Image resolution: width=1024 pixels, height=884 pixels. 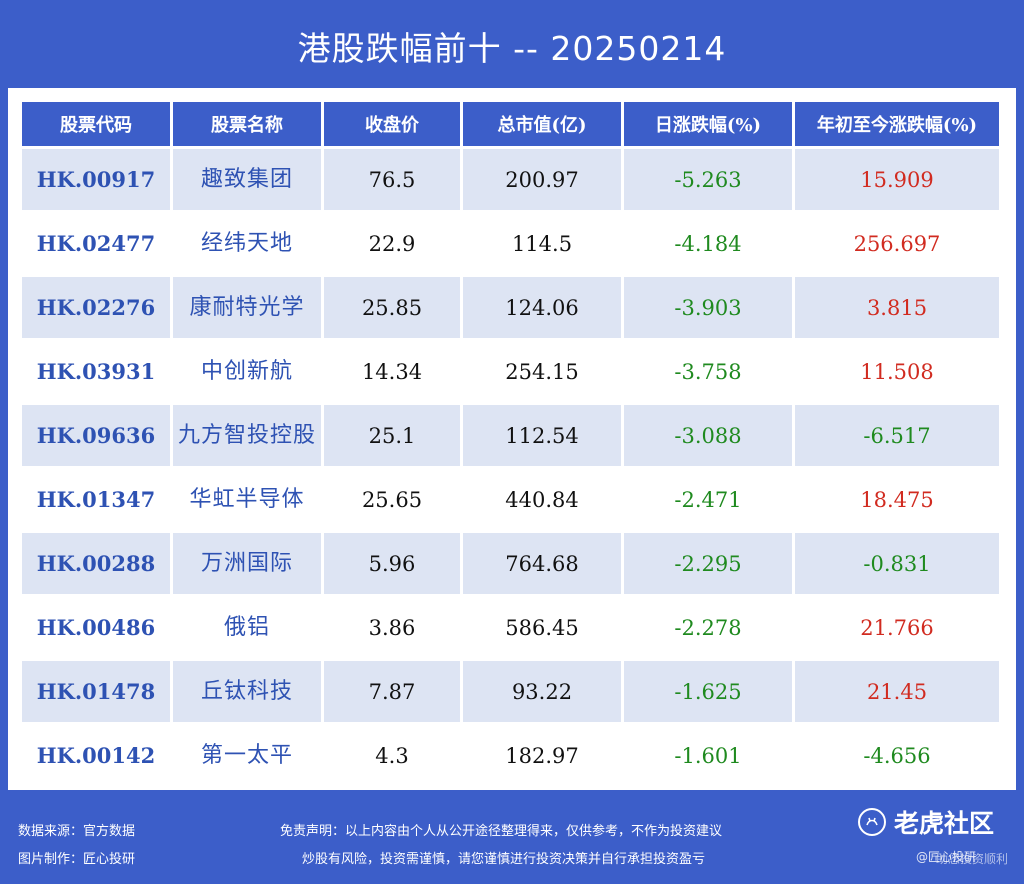 What do you see at coordinates (512, 48) in the screenshot?
I see `page-title: 港股跌幅前十 -- 20250214` at bounding box center [512, 48].